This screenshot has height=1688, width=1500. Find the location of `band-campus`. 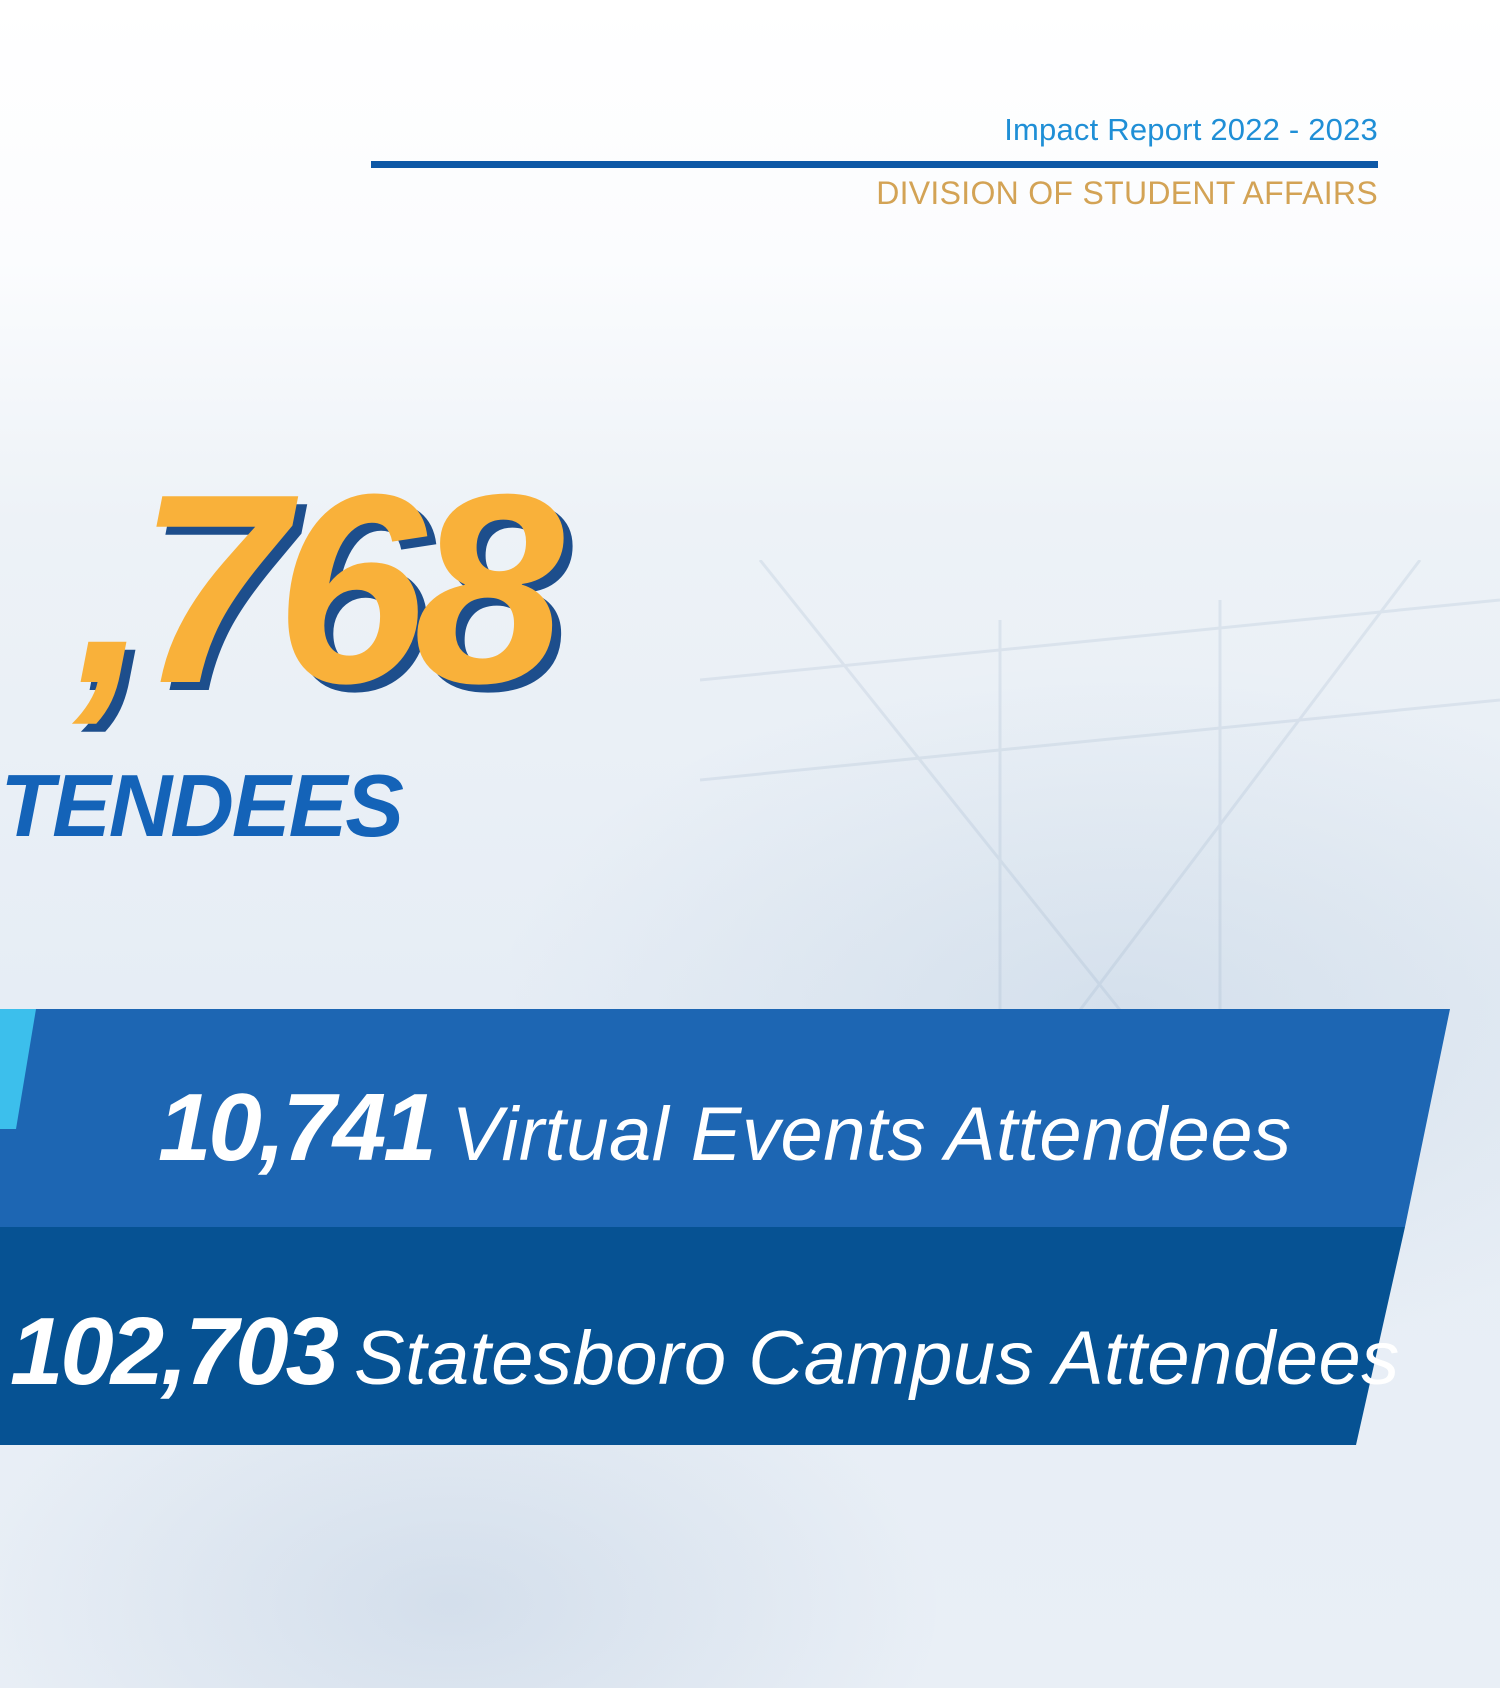

band-campus is located at coordinates (702, 1336).